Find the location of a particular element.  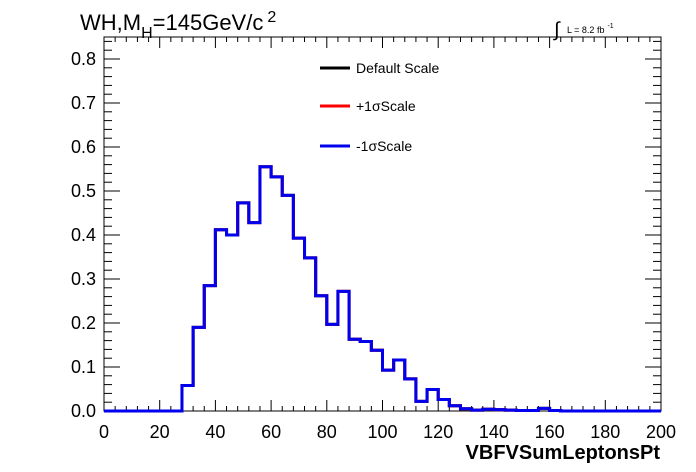

luminosity-label: ∫ L = 8.2 fb -1 is located at coordinates (583, 30).